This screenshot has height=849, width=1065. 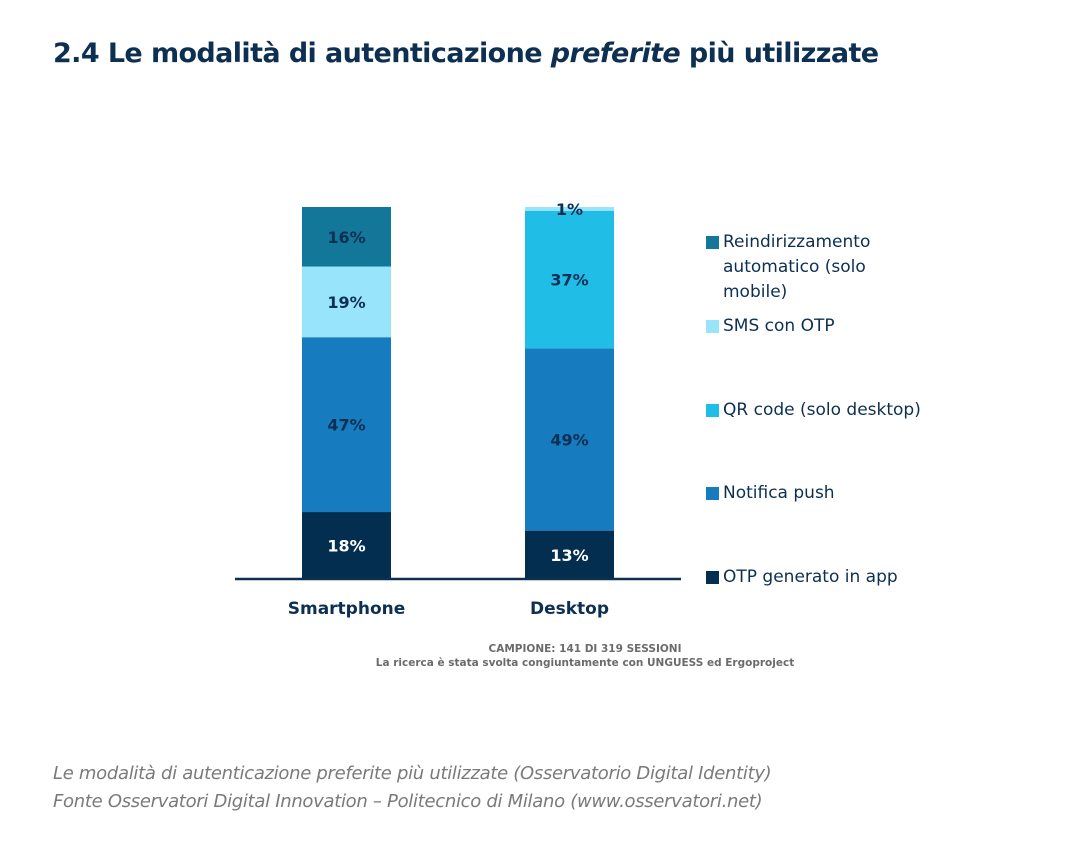 What do you see at coordinates (779, 326) in the screenshot?
I see `legend-label: SMS con OTP` at bounding box center [779, 326].